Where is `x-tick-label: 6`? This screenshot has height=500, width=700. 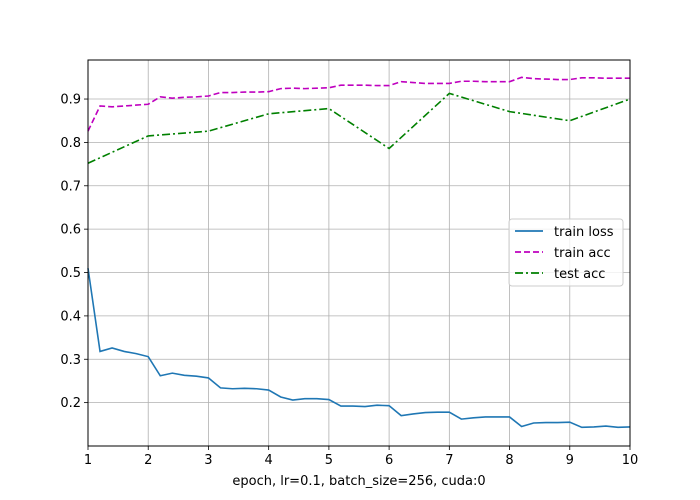 x-tick-label: 6 is located at coordinates (389, 460).